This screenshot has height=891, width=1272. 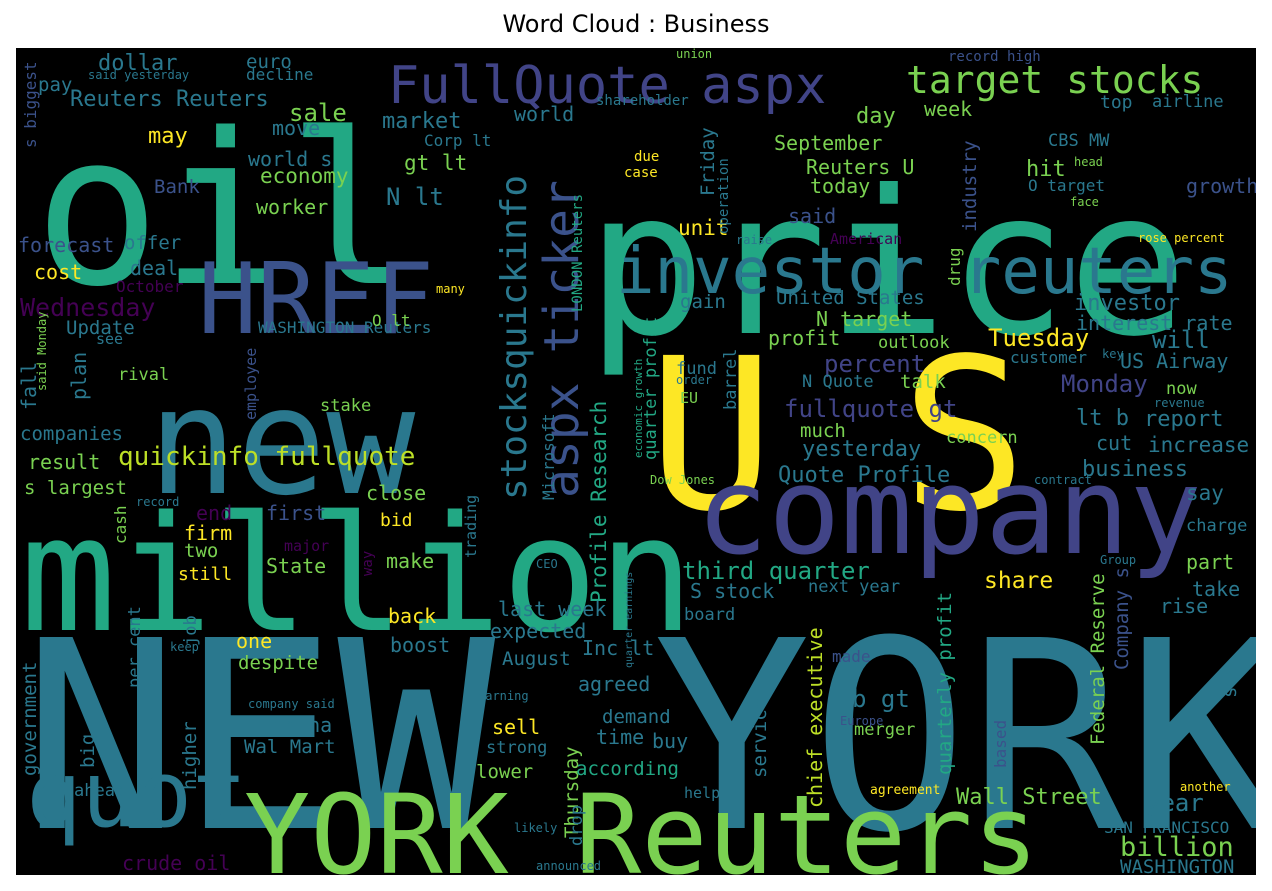 I want to click on word-barrel: barrel, so click(x=731, y=379).